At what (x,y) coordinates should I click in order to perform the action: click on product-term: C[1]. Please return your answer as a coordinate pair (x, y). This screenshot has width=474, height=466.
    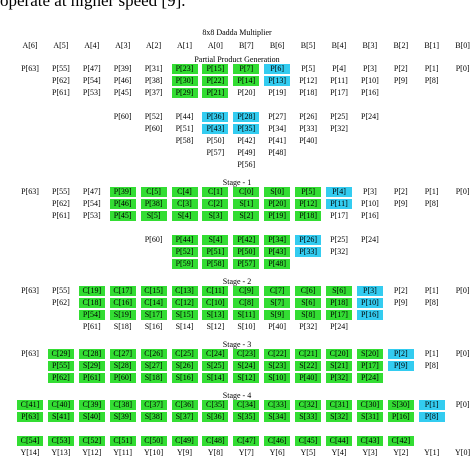
    Looking at the image, I should click on (215, 192).